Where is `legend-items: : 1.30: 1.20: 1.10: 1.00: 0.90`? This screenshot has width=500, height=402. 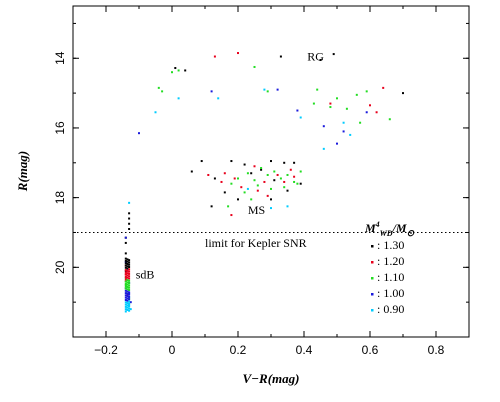 legend-items: : 1.30: 1.20: 1.10: 1.00: 0.90 is located at coordinates (387, 277).